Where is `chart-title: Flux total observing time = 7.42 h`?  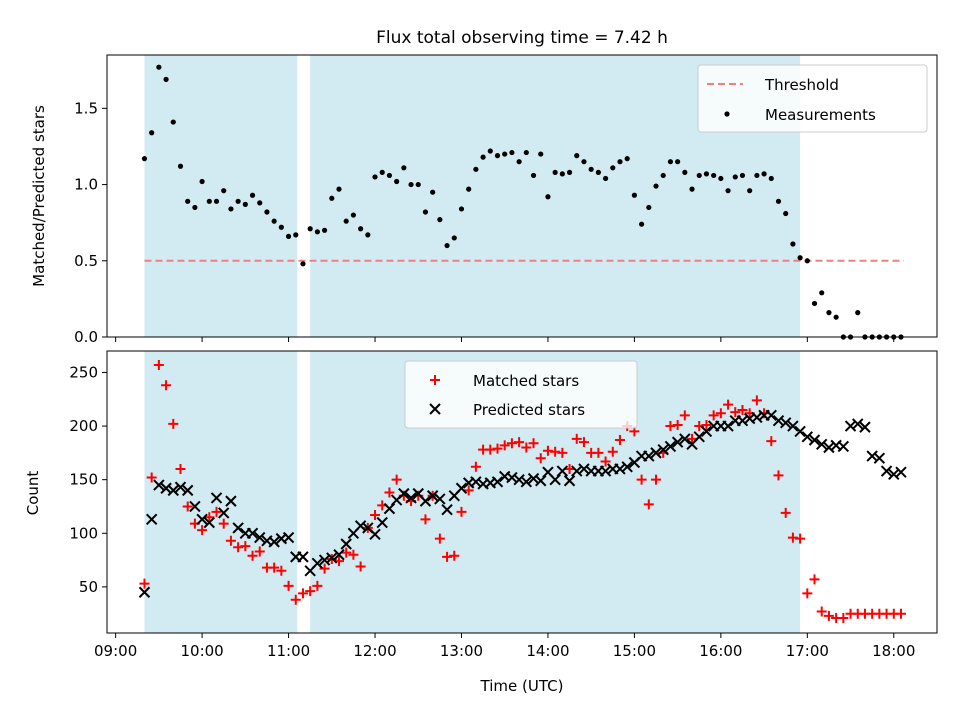 chart-title: Flux total observing time = 7.42 h is located at coordinates (522, 38).